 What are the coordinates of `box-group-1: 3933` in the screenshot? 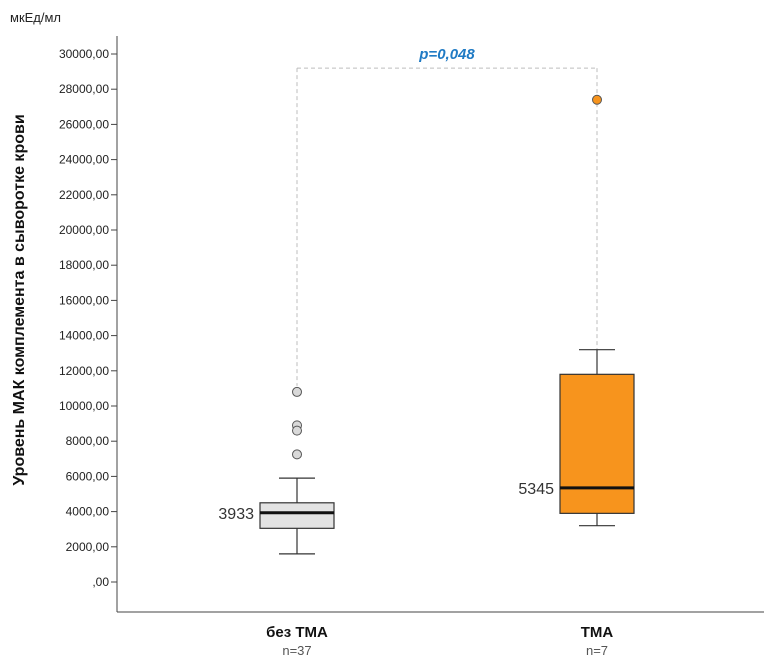 It's located at (276, 470).